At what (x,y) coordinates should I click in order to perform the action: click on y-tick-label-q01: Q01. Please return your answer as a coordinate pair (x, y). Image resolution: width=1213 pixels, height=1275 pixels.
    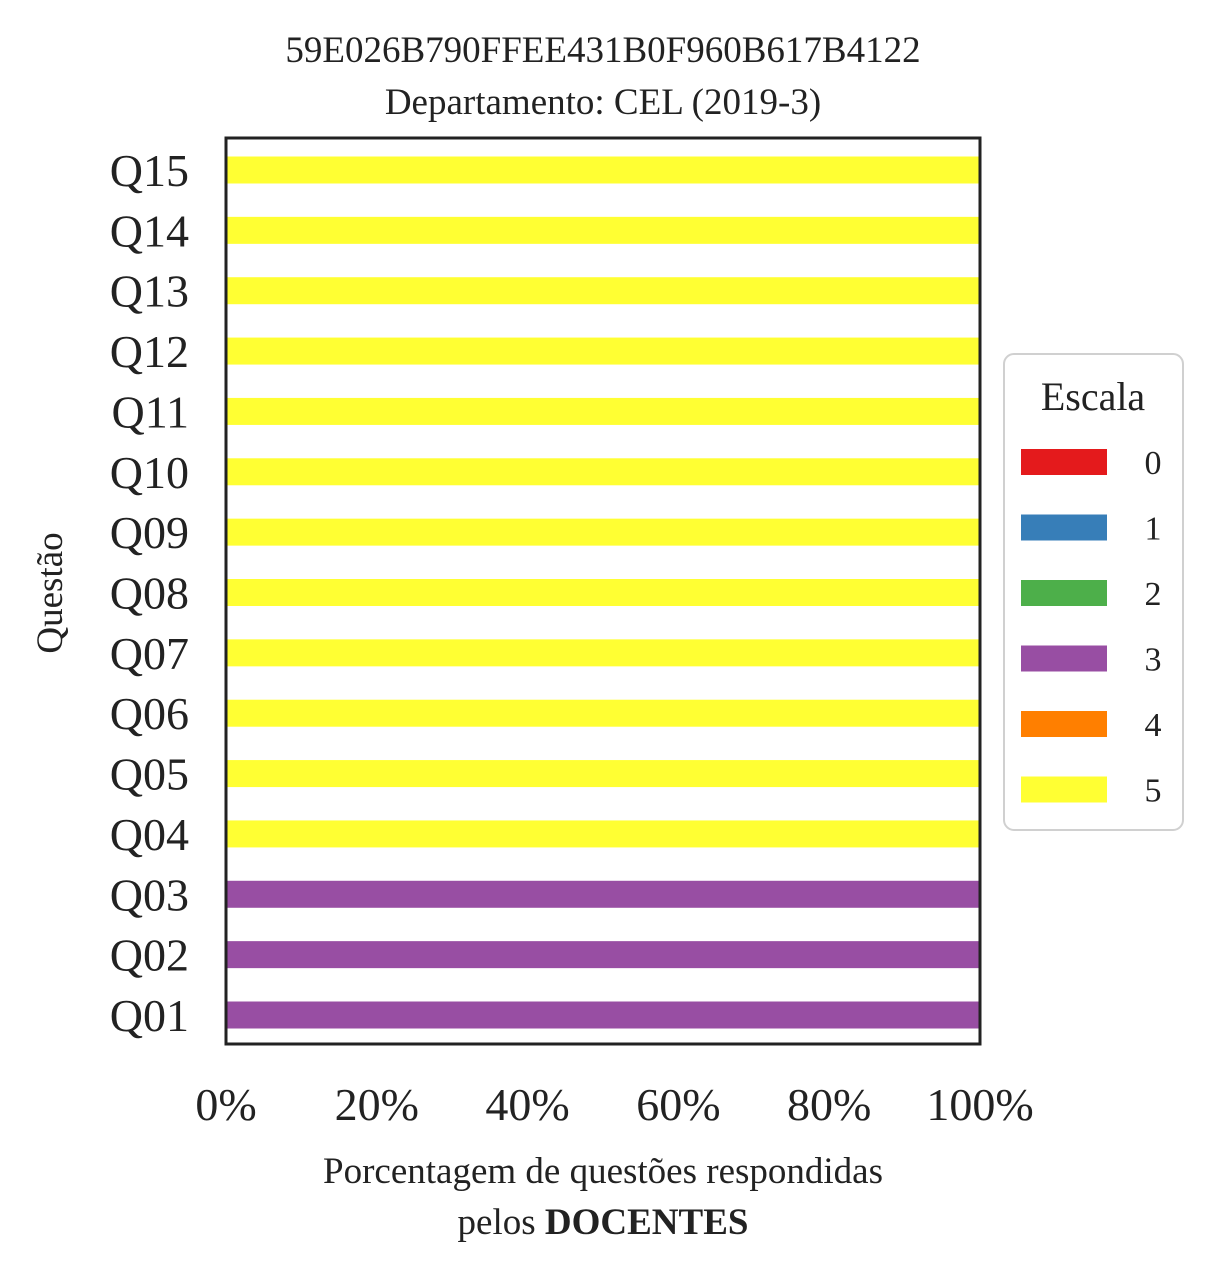
    Looking at the image, I should click on (149, 1015).